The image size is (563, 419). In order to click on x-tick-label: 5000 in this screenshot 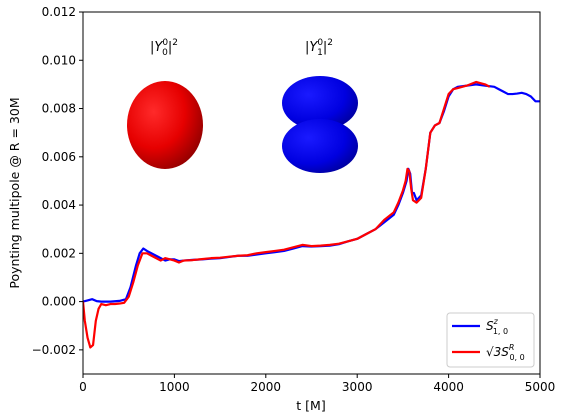, I will do `click(540, 387)`.